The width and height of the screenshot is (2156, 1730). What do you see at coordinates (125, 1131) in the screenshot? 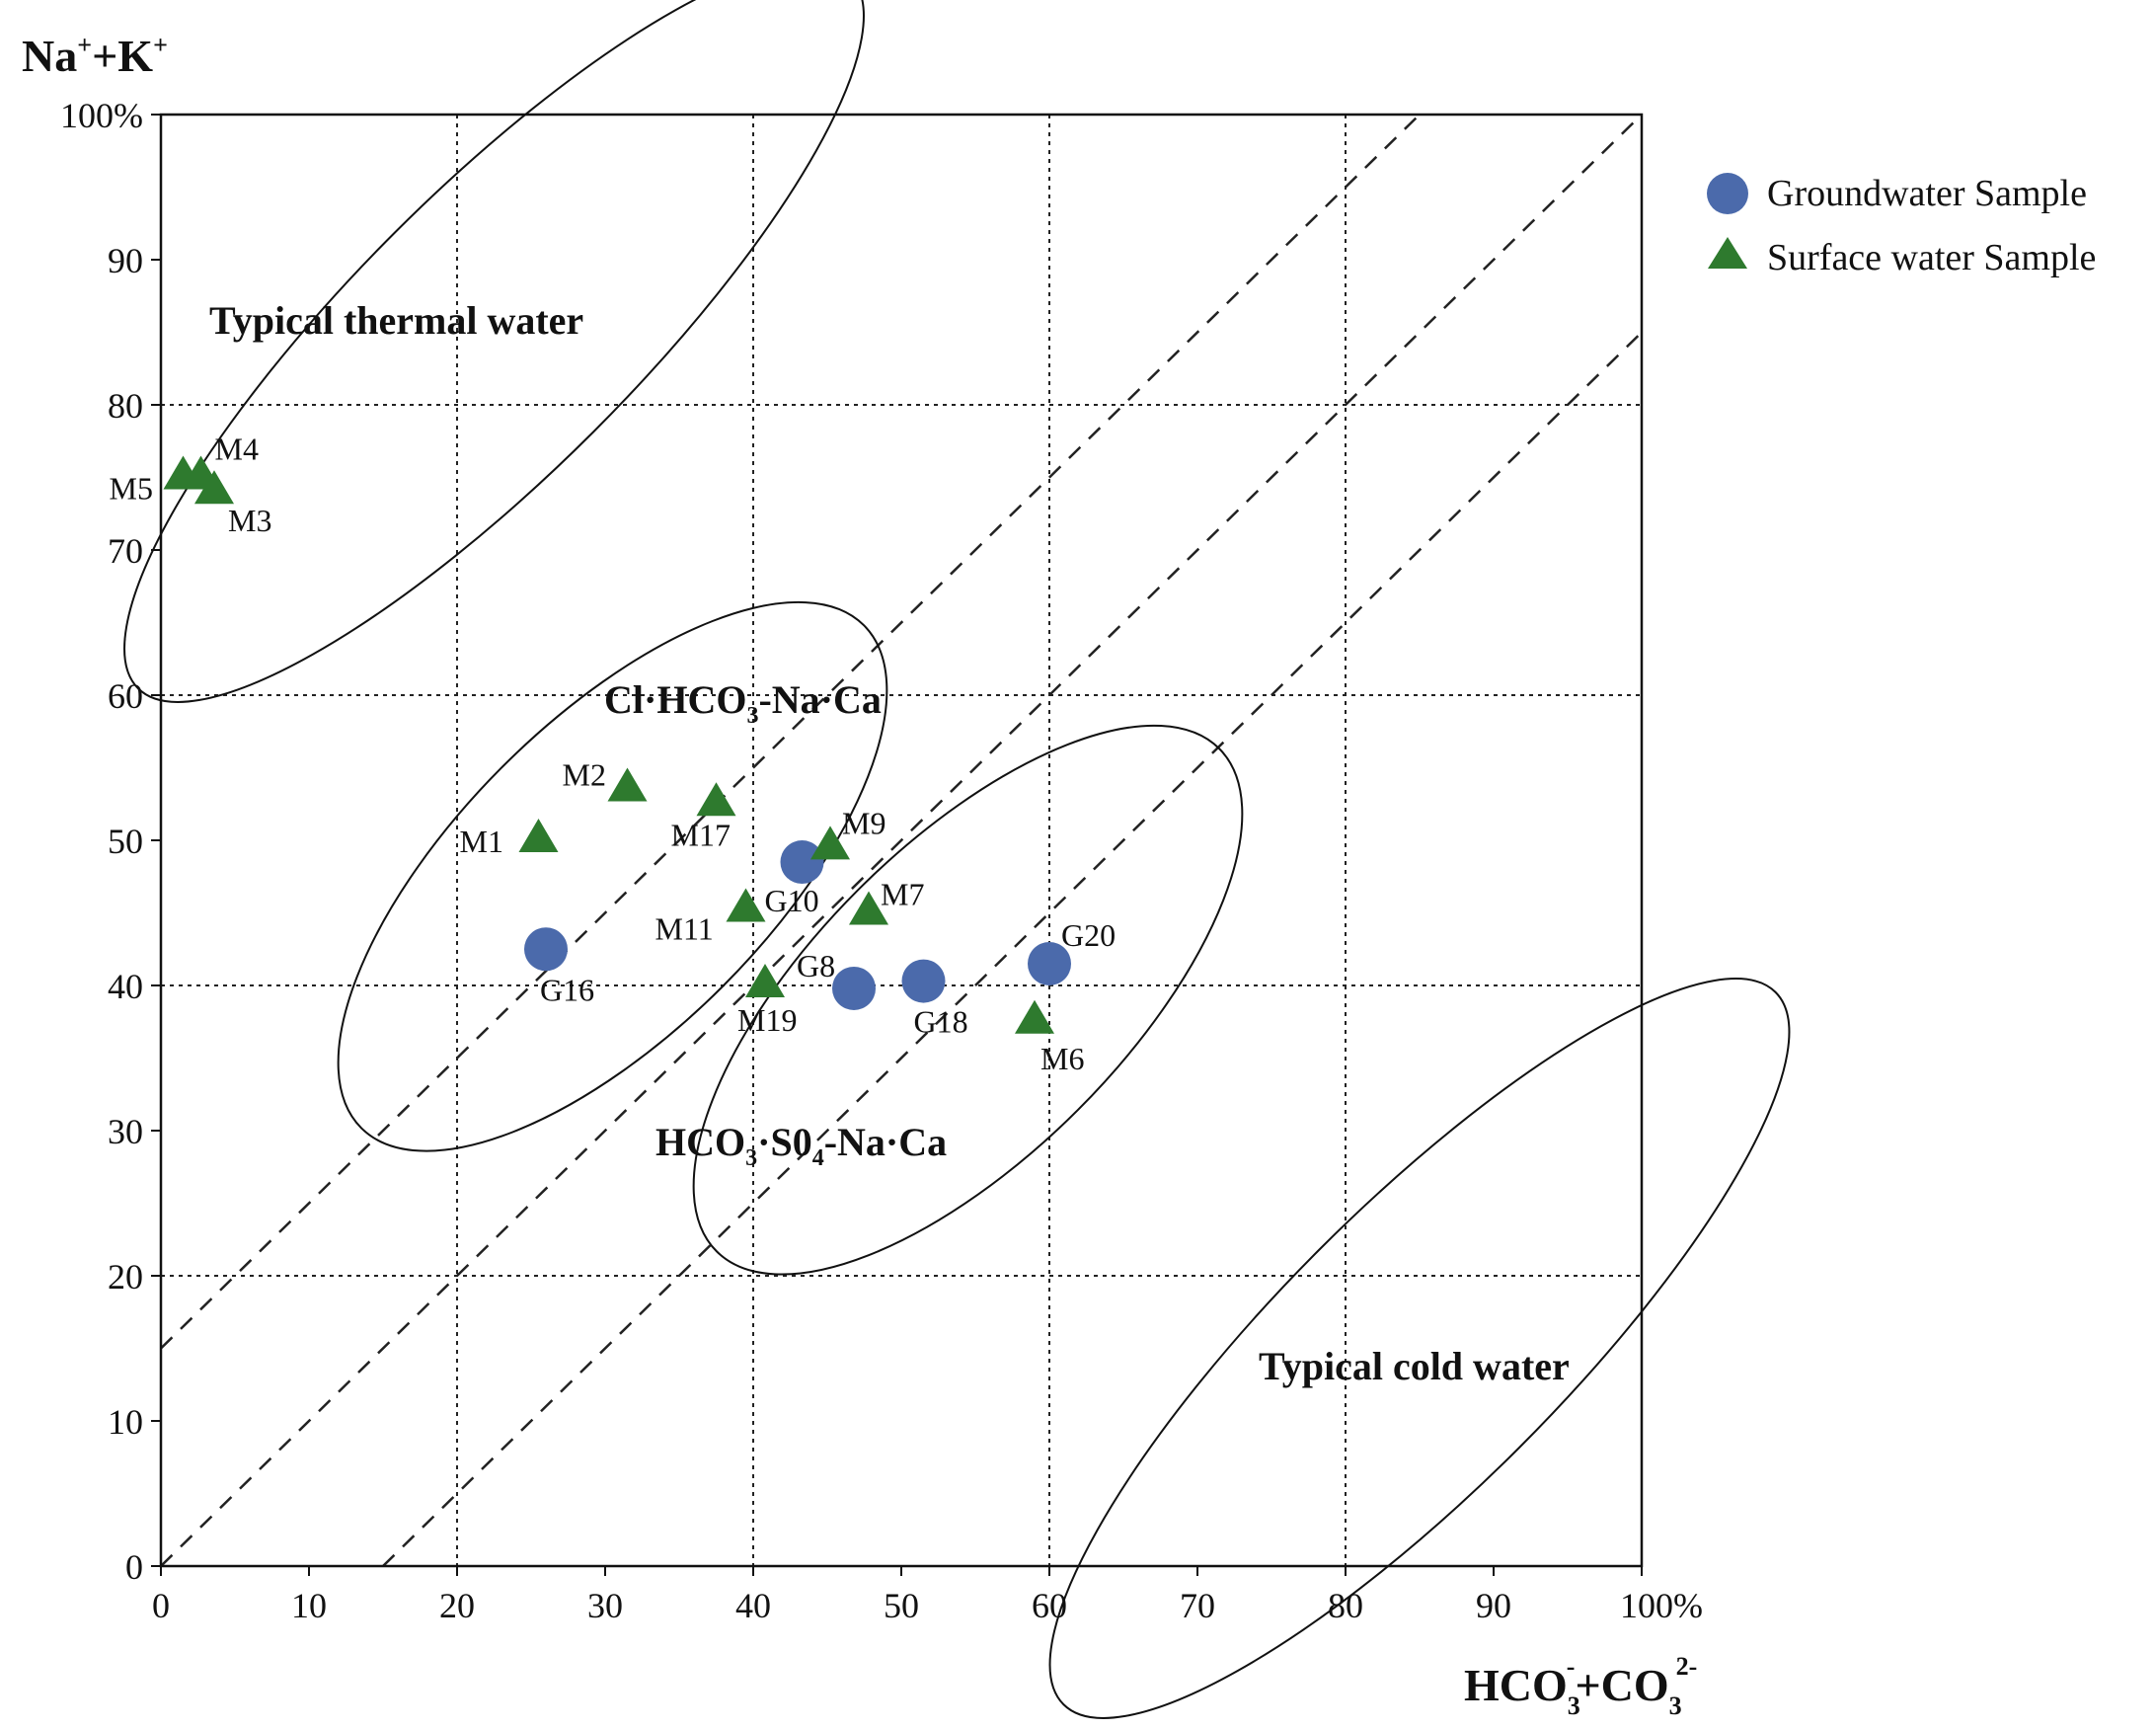
I see `y-tick-label: 30` at bounding box center [125, 1131].